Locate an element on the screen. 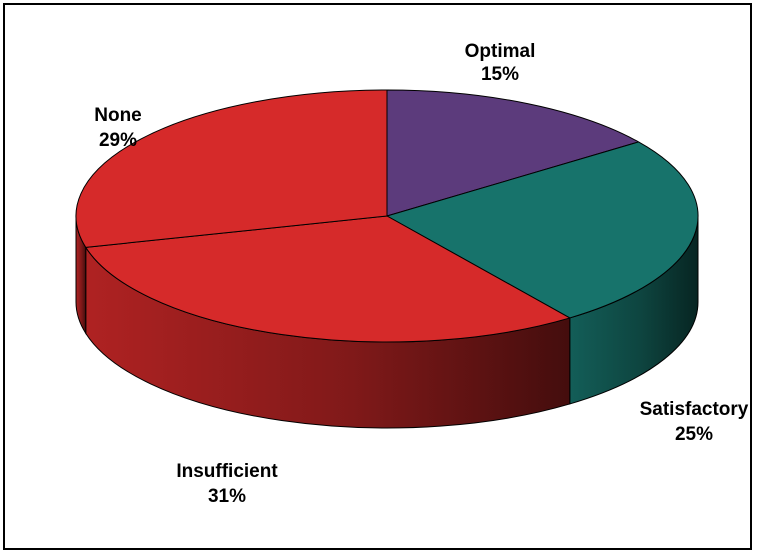  slice-label-none: None 29% is located at coordinates (118, 128).